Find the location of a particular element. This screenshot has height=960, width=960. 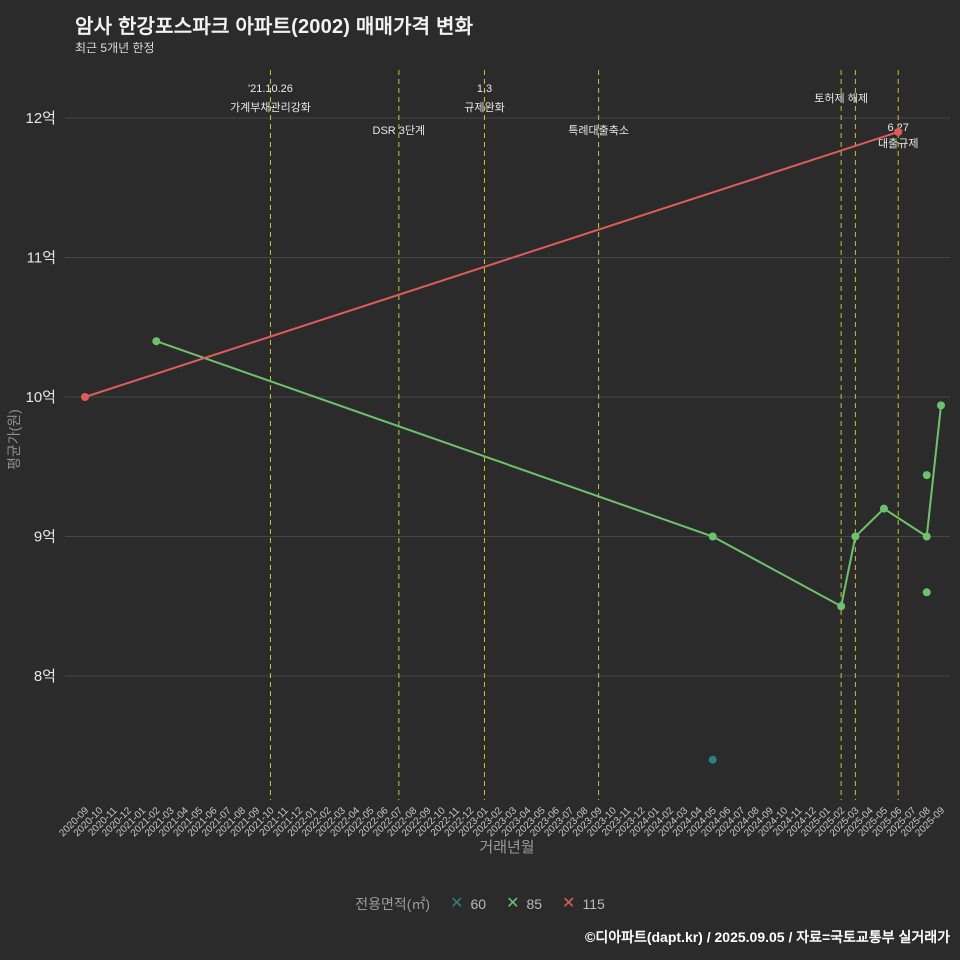

annotation-label: DSR 3단계 is located at coordinates (399, 130).